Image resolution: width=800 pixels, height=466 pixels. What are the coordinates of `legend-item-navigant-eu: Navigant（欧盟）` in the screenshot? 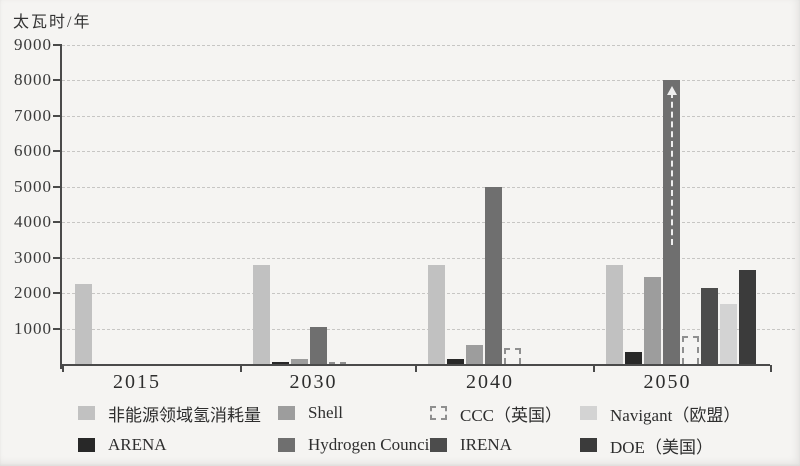 It's located at (675, 413).